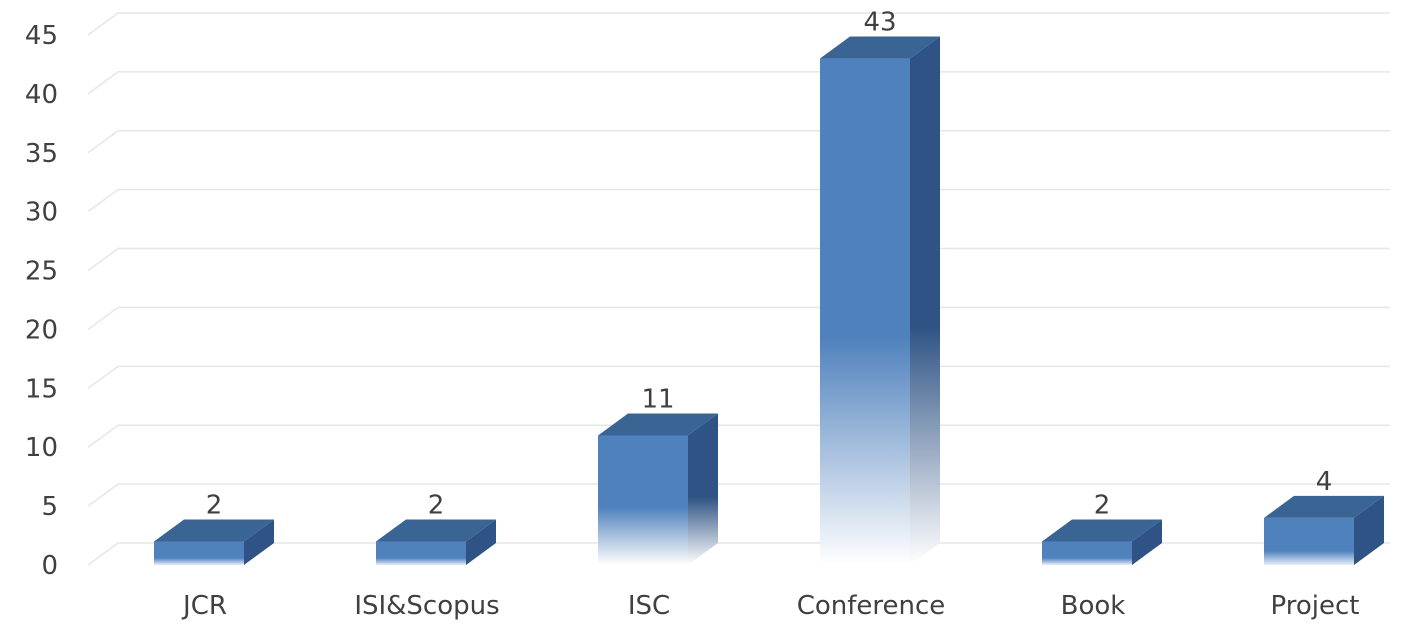 This screenshot has width=1405, height=625. What do you see at coordinates (770, 606) in the screenshot?
I see `x-axis-categories: JCR ISI&Scopus ISC Conference Book Project` at bounding box center [770, 606].